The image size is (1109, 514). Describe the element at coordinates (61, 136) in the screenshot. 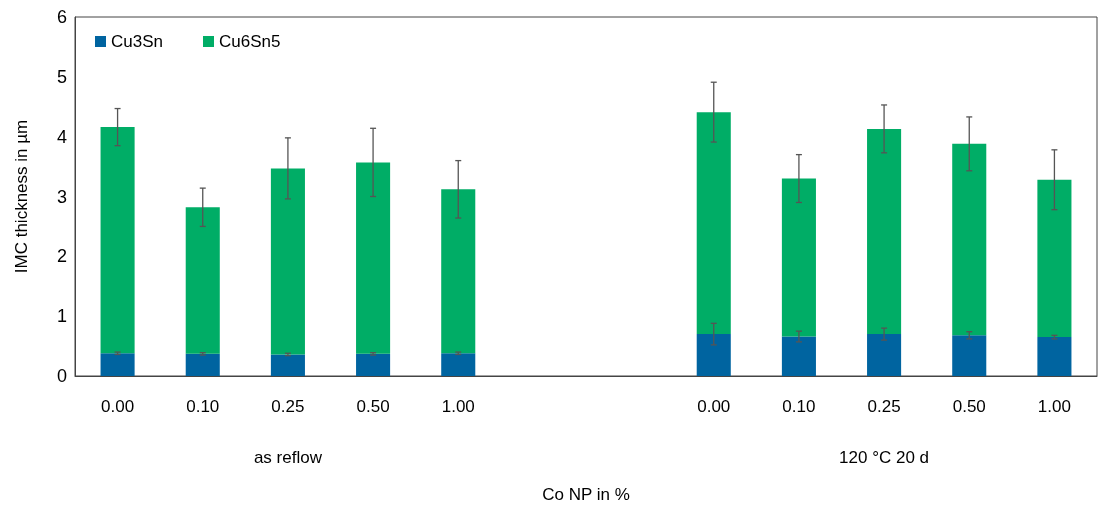

I see `y-tick-label: 4` at that location.